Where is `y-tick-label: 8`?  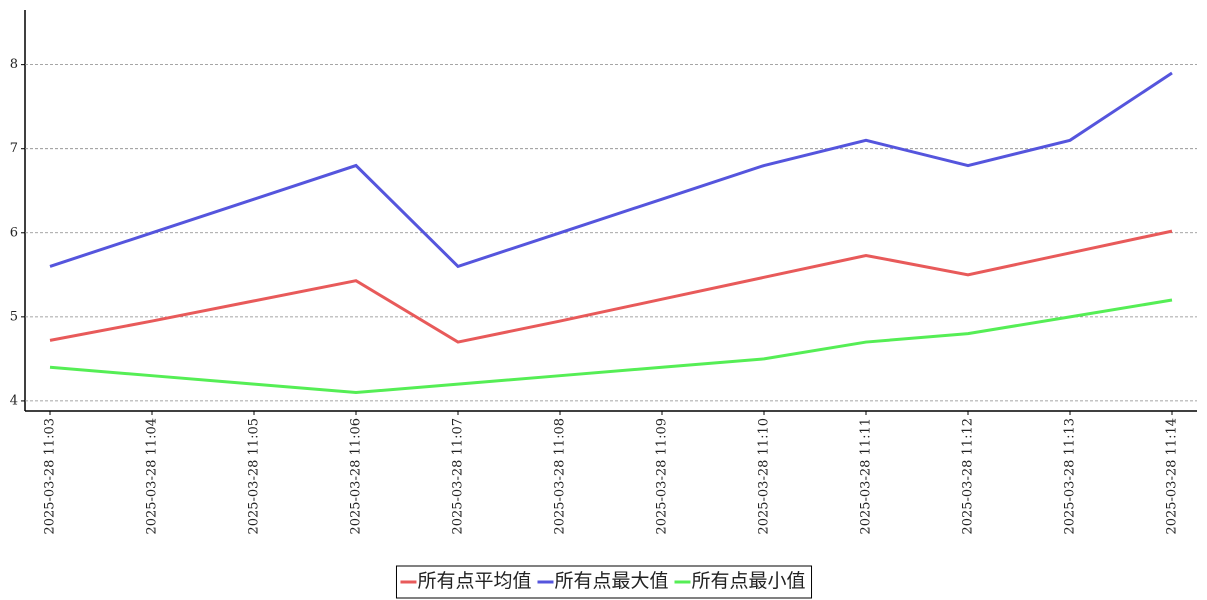 y-tick-label: 8 is located at coordinates (14, 64).